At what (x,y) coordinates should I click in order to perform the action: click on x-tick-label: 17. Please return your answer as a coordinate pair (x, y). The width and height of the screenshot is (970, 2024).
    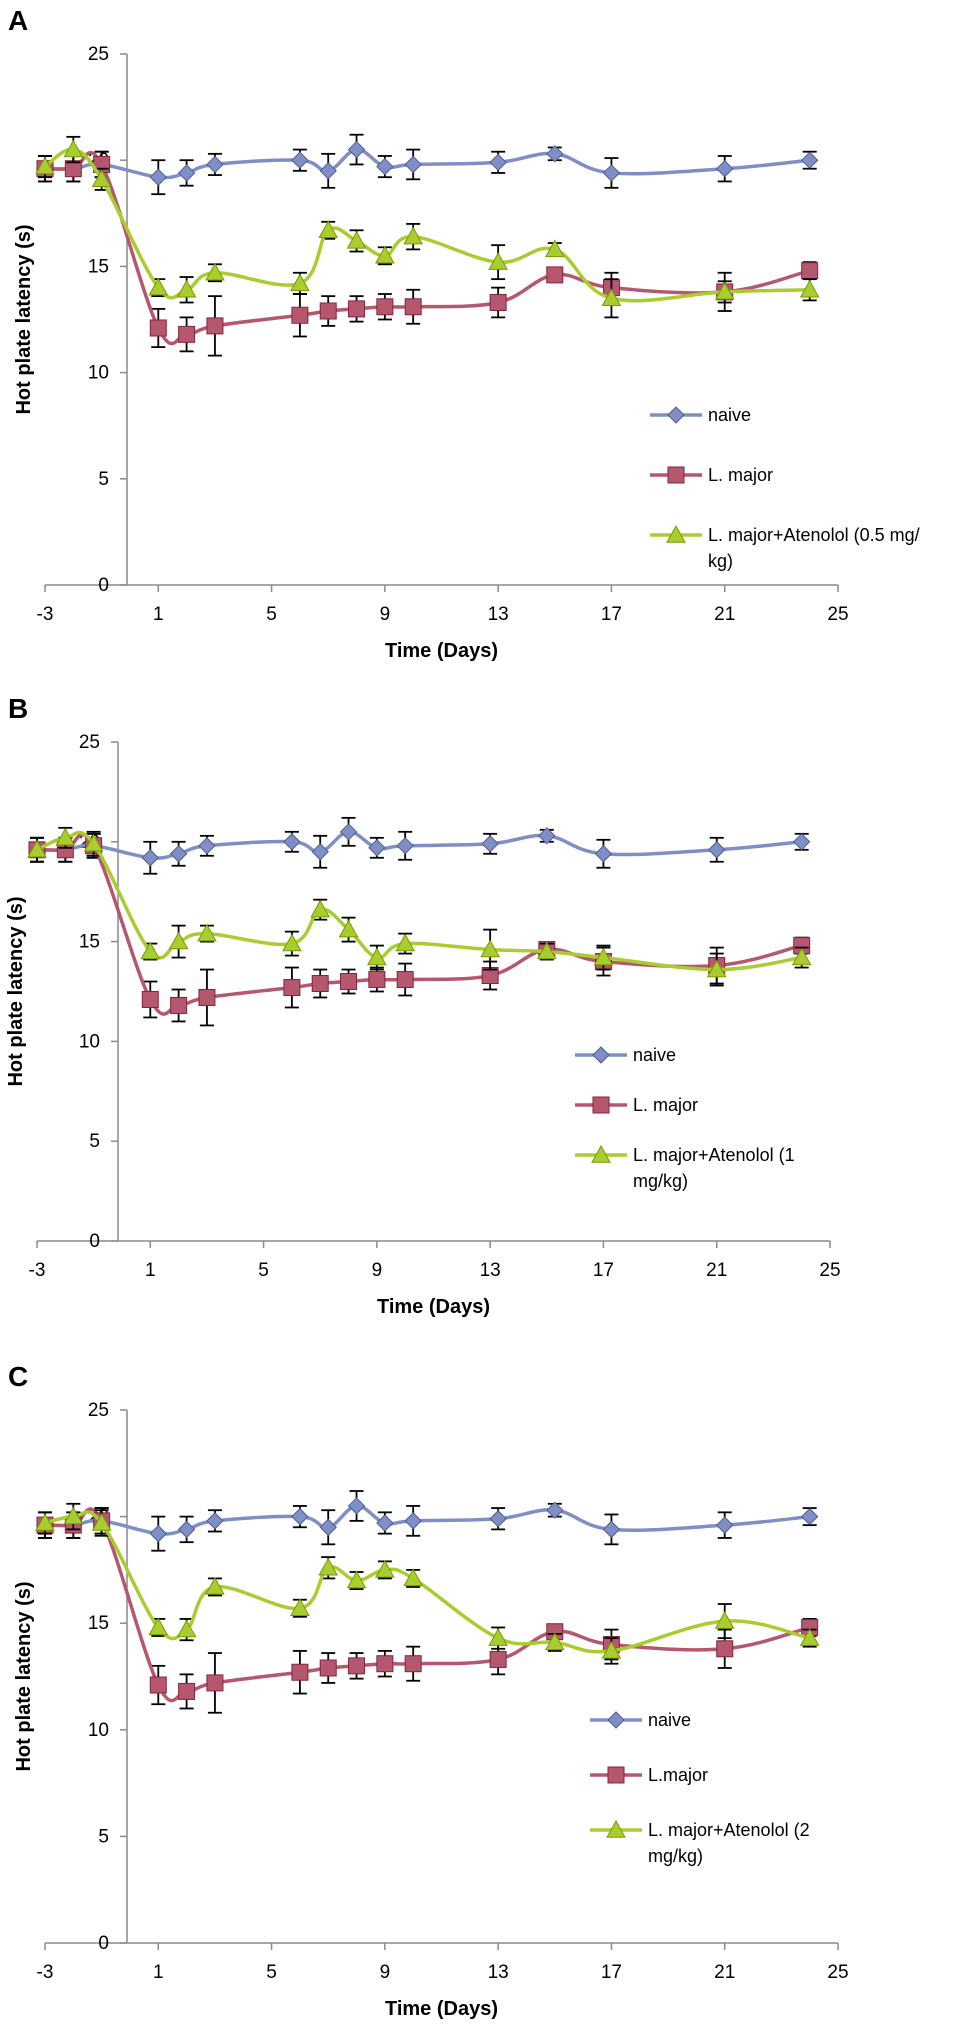
    Looking at the image, I should click on (611, 1972).